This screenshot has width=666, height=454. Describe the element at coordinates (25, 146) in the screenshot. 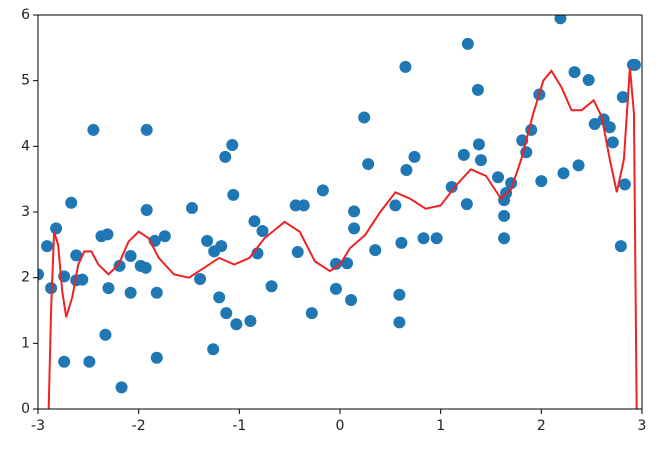

I see `y-tick-label: 4` at that location.